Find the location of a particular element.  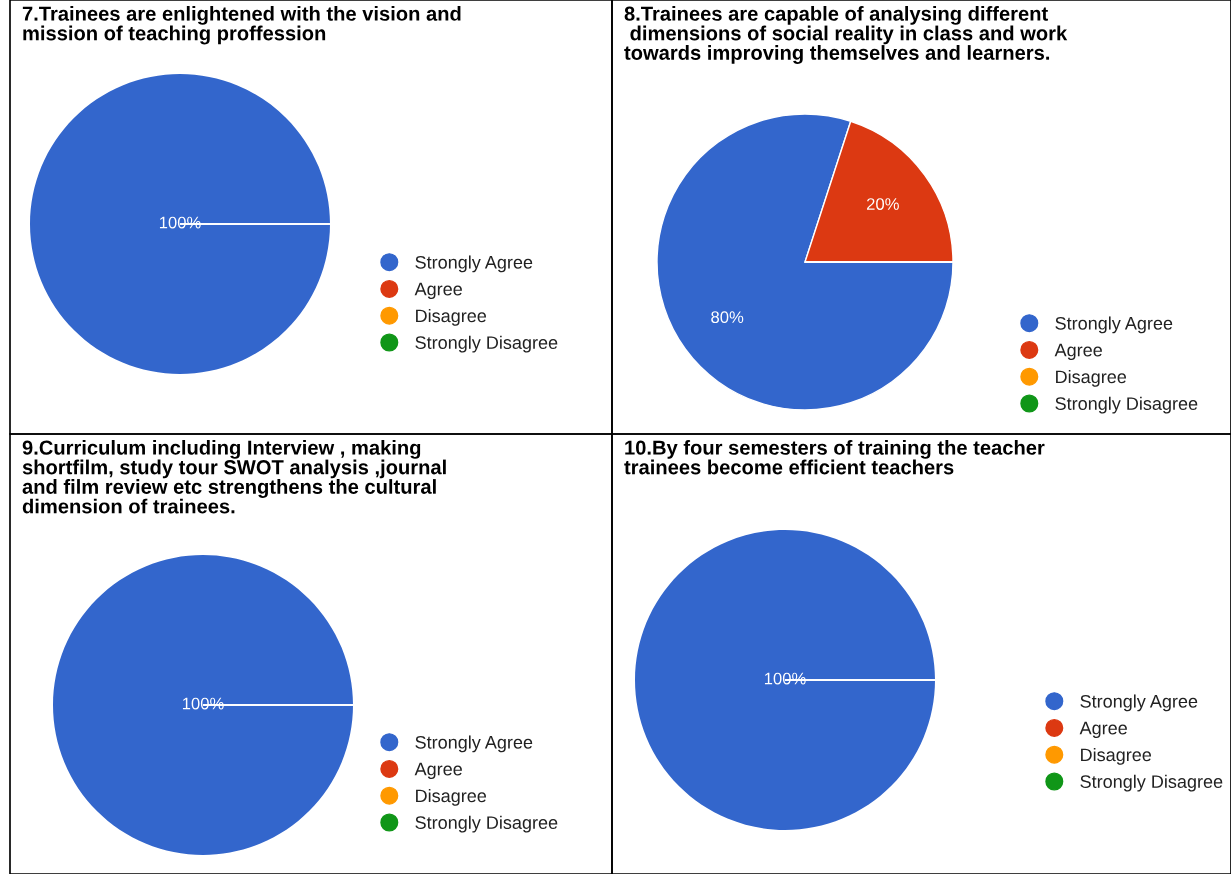

chart-title: 8.Trainees are capable of analysing different dimensions of social reality in class and work towards improving themselves and learners. is located at coordinates (846, 35).